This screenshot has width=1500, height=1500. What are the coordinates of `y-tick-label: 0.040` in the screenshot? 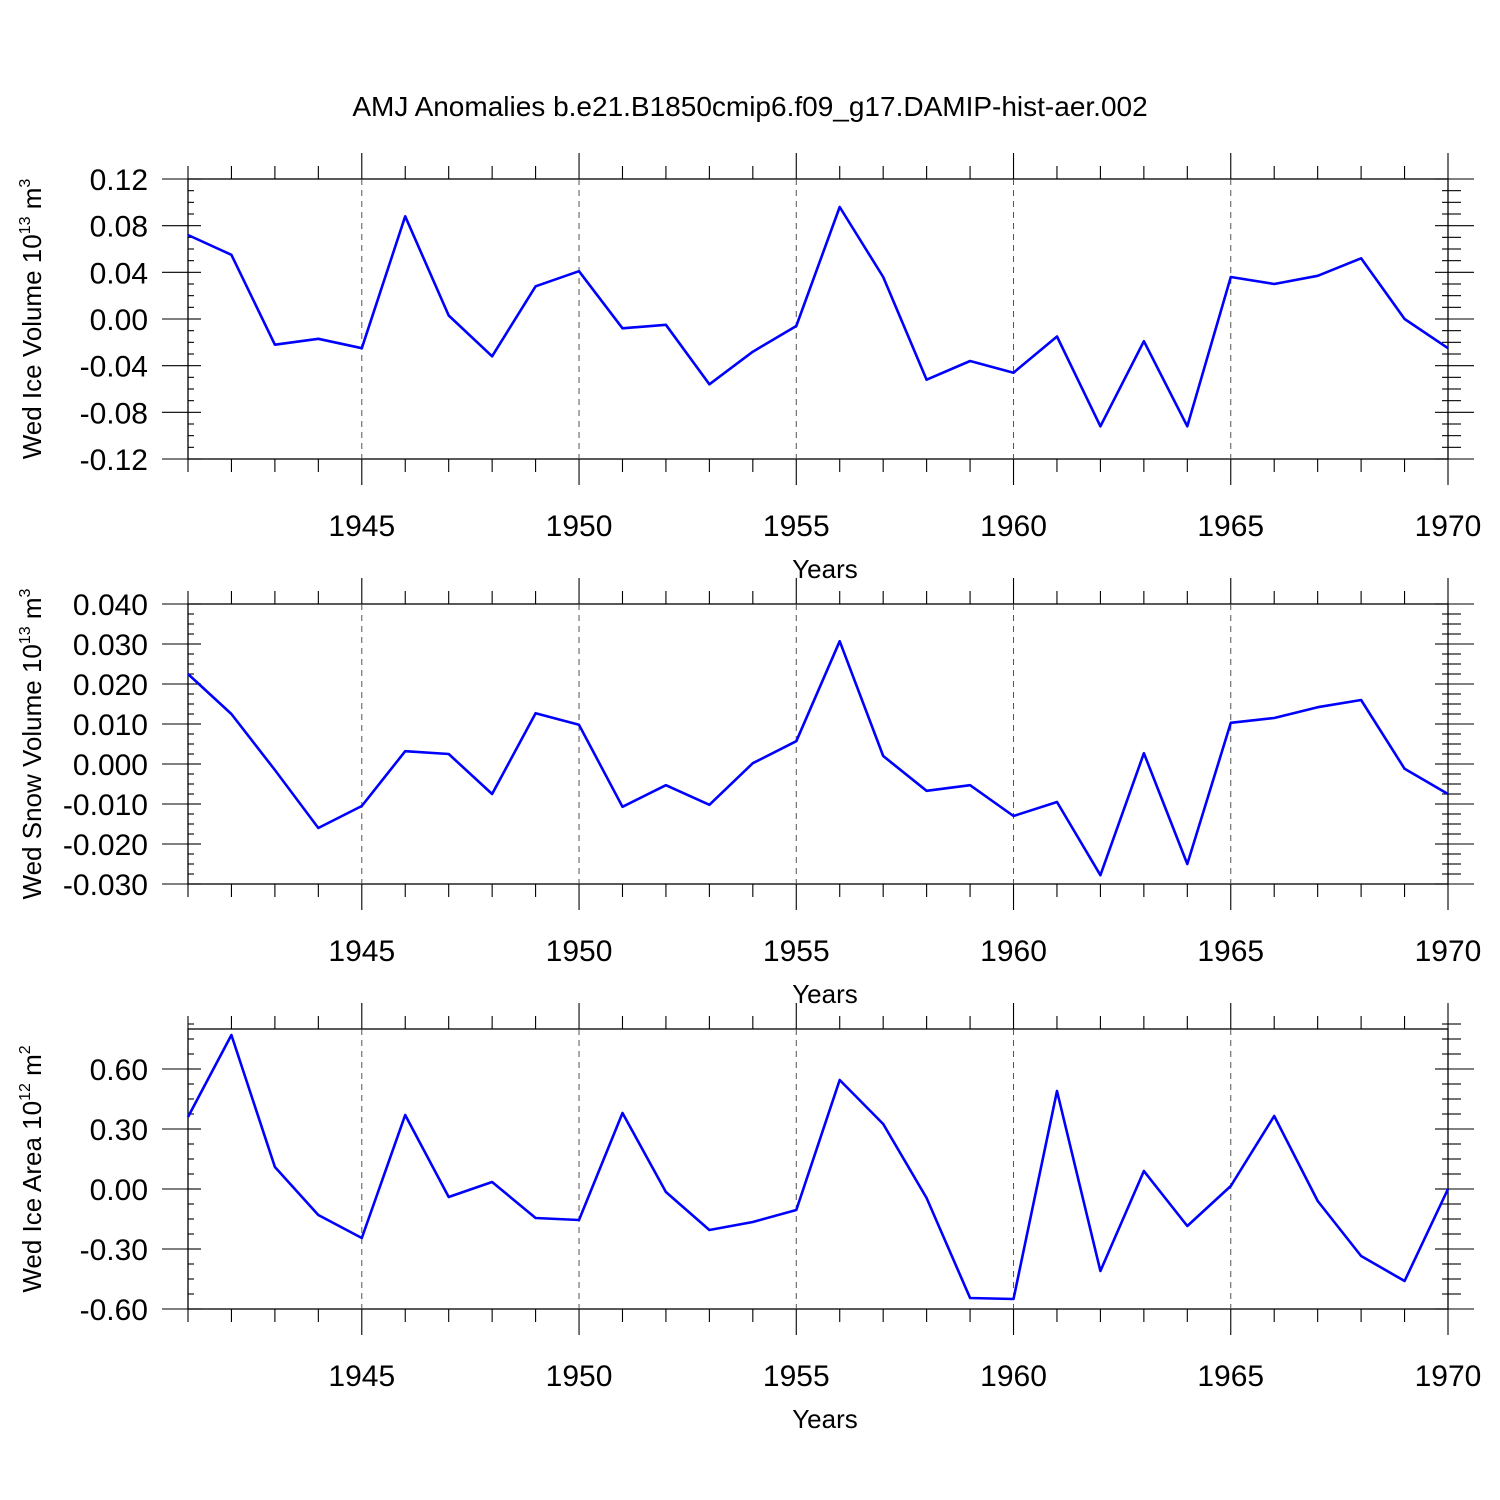 It's located at (110, 605).